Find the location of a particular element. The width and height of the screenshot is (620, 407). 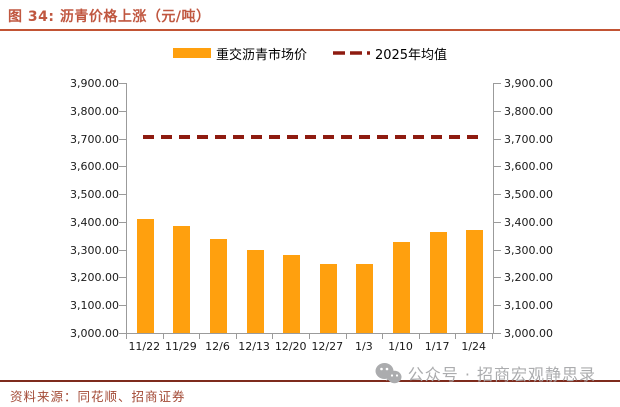

watermark: 公众号 · 招商宏观静思录 is located at coordinates (485, 373).